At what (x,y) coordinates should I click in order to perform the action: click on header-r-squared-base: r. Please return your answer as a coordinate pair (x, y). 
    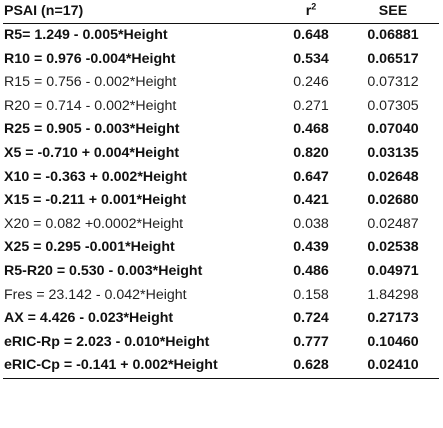
    Looking at the image, I should click on (308, 11).